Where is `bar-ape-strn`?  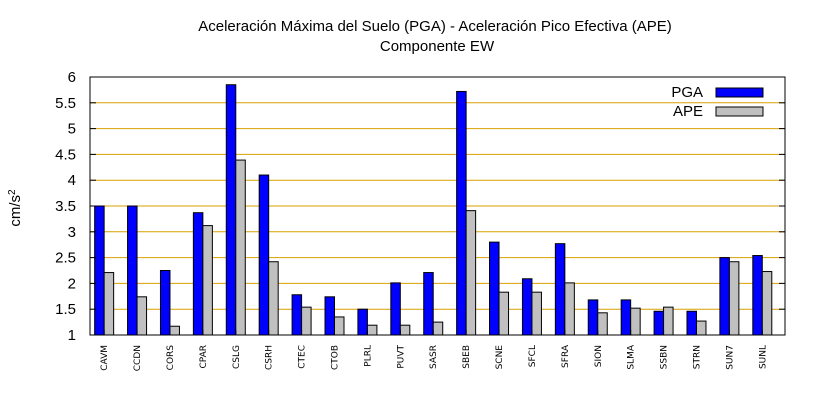 bar-ape-strn is located at coordinates (701, 328).